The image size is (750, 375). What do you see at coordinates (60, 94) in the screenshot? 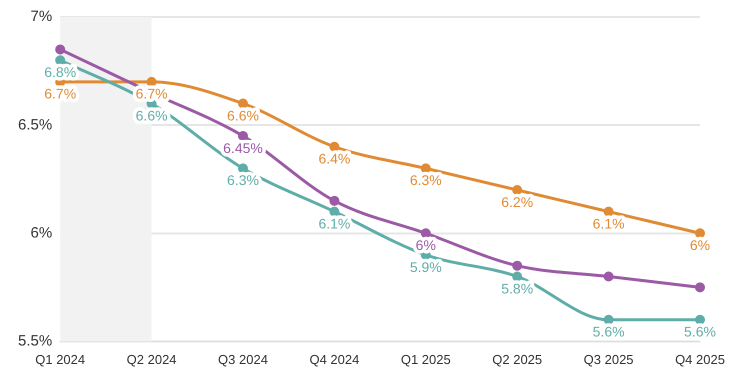
I see `data-label: 6.7%` at bounding box center [60, 94].